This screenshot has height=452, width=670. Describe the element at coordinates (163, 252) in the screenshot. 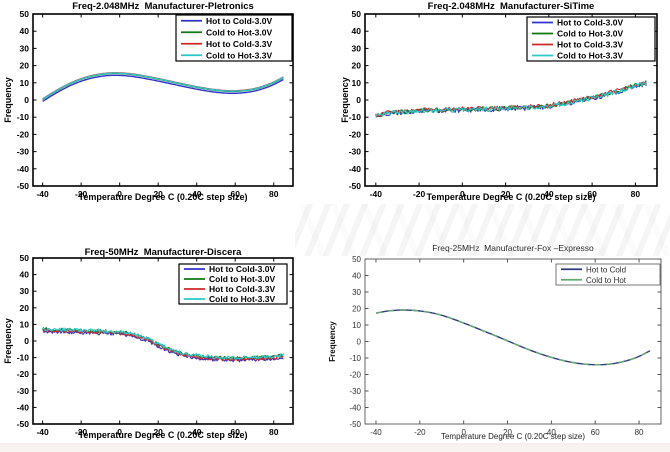

I see `chart-title: Freq-50MHz Manufacturer-Discera` at that location.